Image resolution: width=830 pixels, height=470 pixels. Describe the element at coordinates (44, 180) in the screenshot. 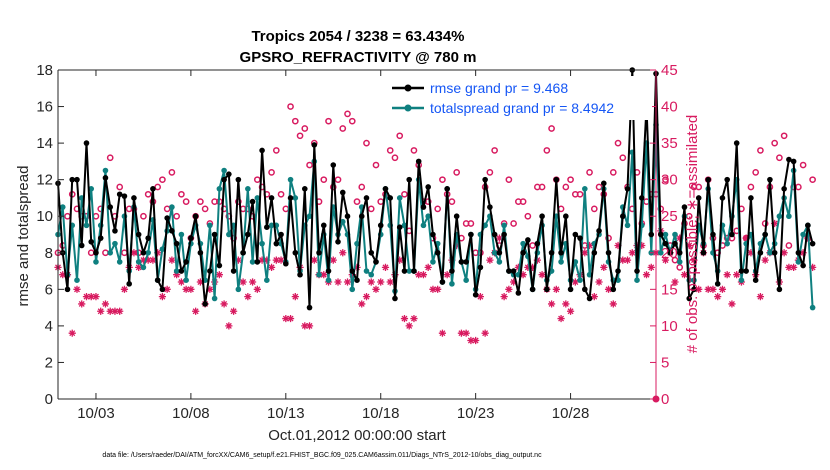

I see `y-tick-label: 12` at that location.